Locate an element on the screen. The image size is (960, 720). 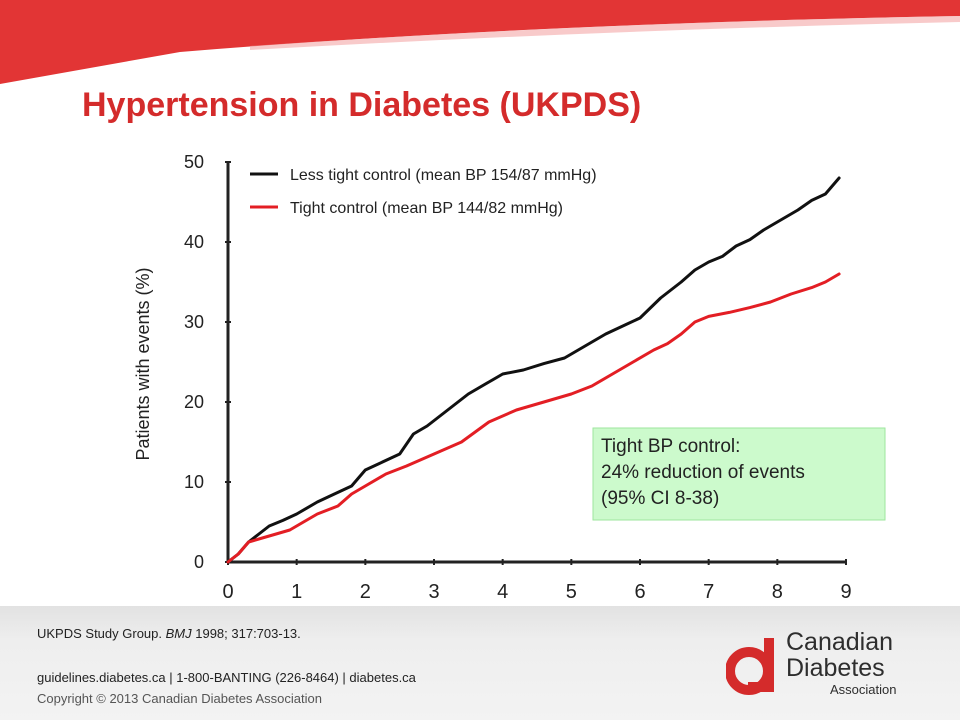
x-tick-label: 0 is located at coordinates (227, 592).